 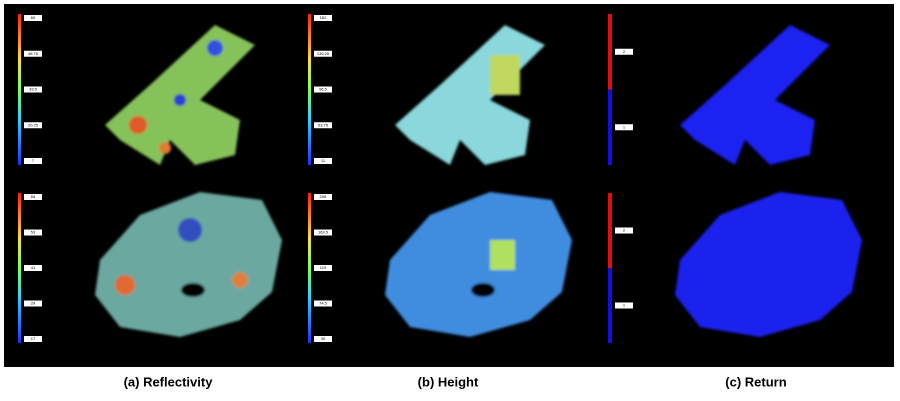 I want to click on caption: (b) Height, so click(x=448, y=381).